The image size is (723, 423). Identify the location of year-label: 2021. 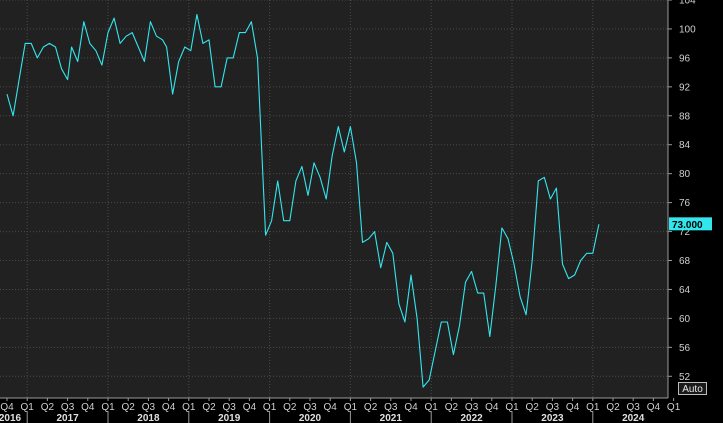
(391, 418).